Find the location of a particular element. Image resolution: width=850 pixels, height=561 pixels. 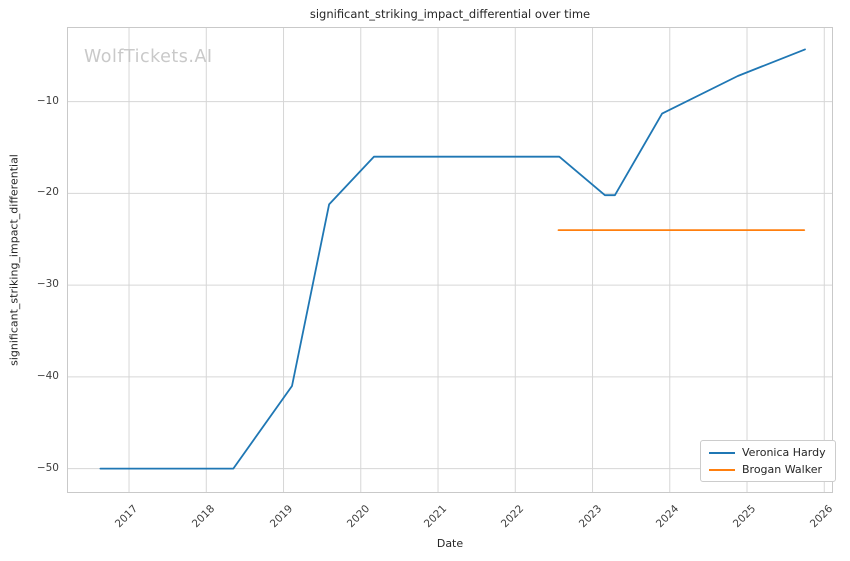

y-tick-label: −40 is located at coordinates (47, 375).